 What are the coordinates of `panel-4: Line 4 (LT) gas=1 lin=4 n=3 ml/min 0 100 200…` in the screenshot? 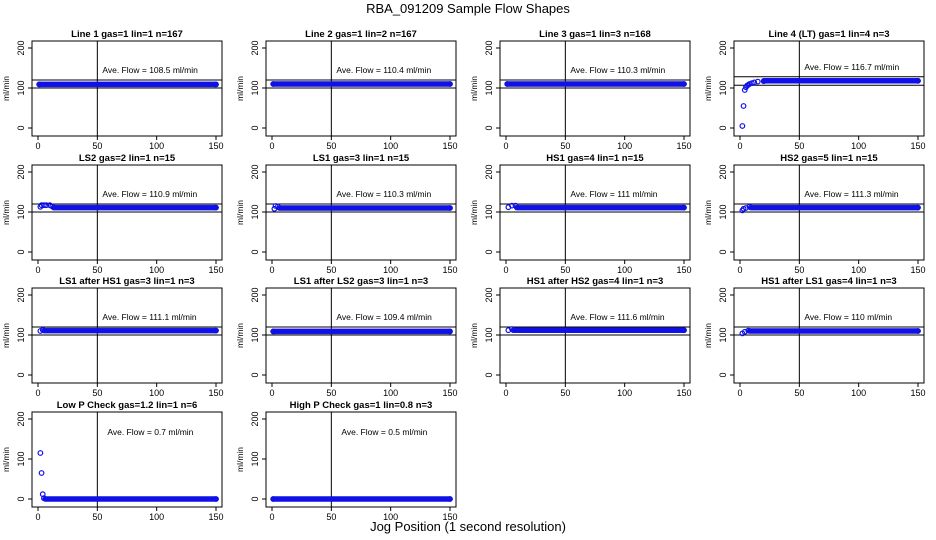 It's located at (814, 90).